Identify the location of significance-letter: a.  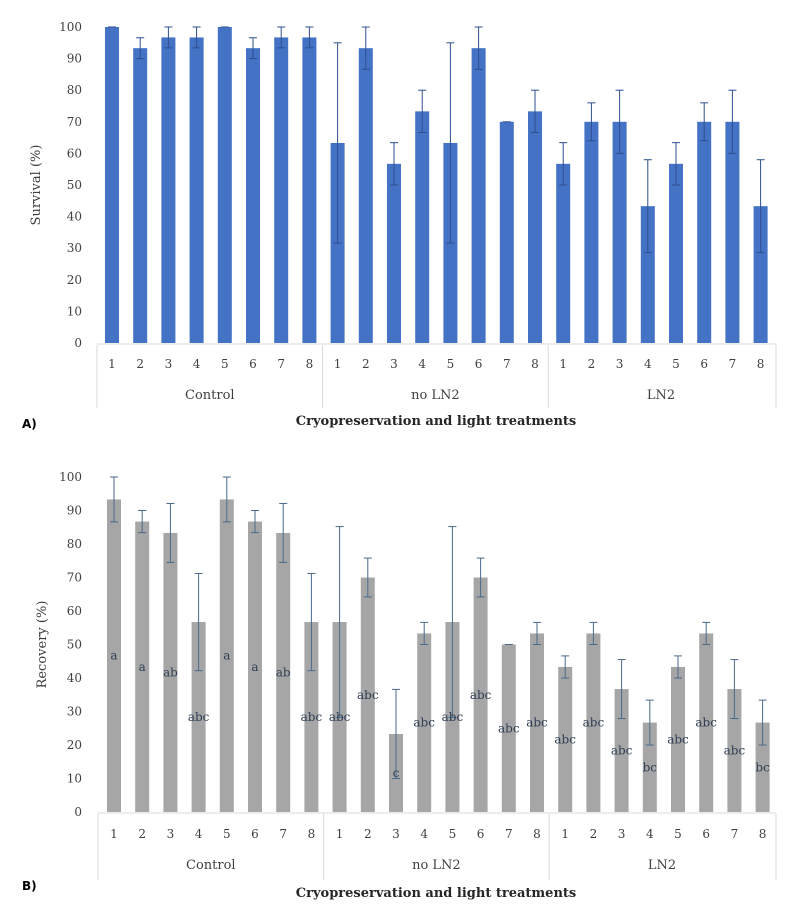
(226, 656).